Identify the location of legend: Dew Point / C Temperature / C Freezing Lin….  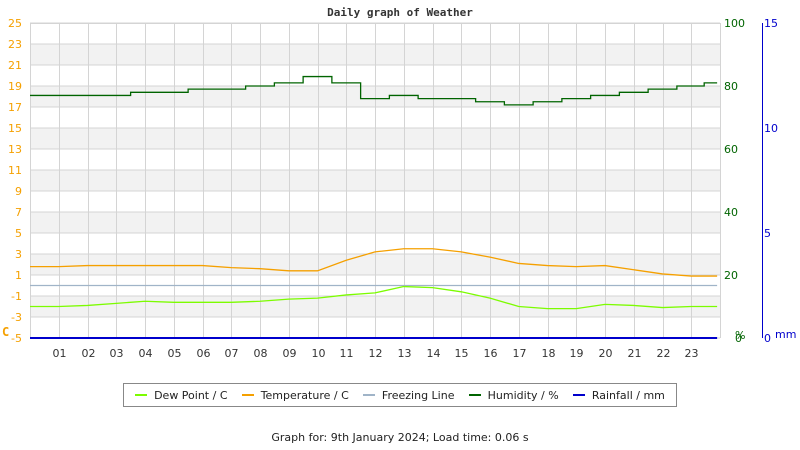
(400, 395).